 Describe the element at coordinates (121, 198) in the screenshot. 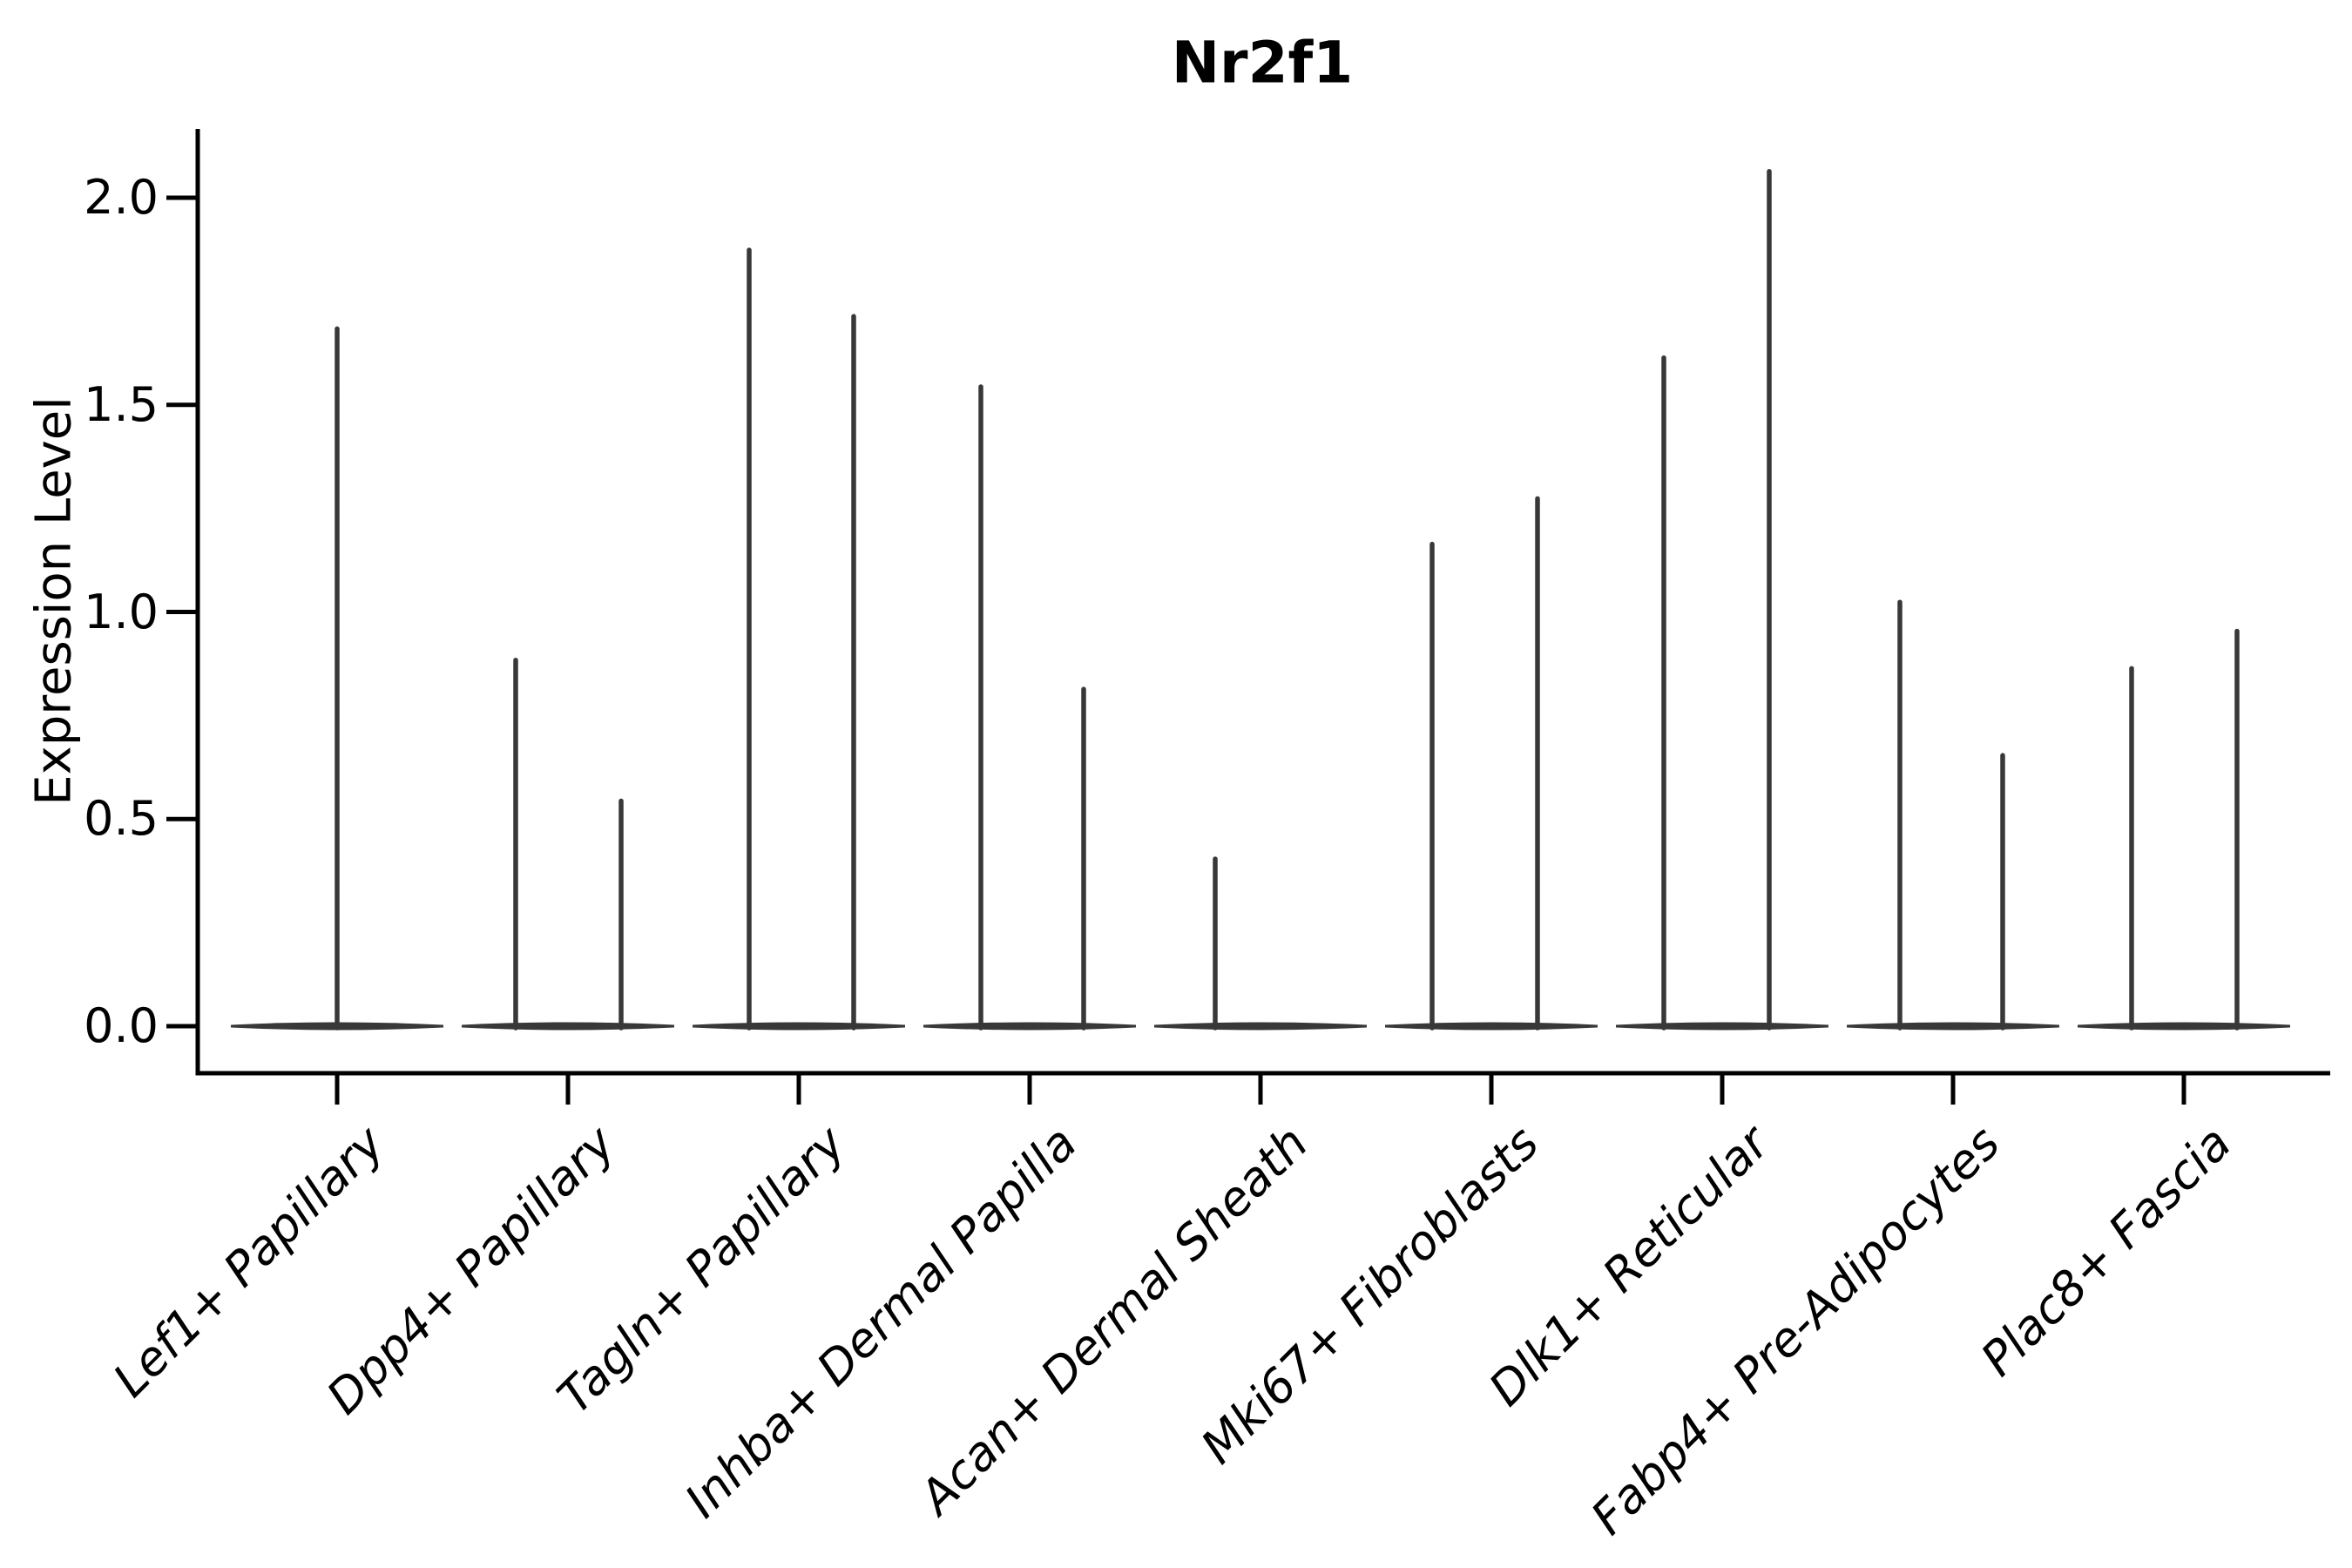

I see `y-tick-label: 2.0` at that location.